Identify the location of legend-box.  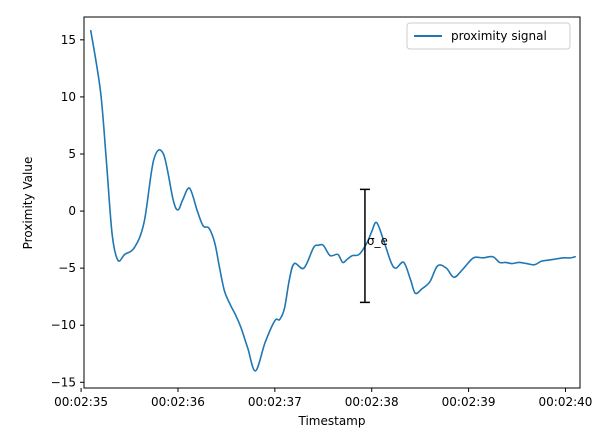
(488, 36).